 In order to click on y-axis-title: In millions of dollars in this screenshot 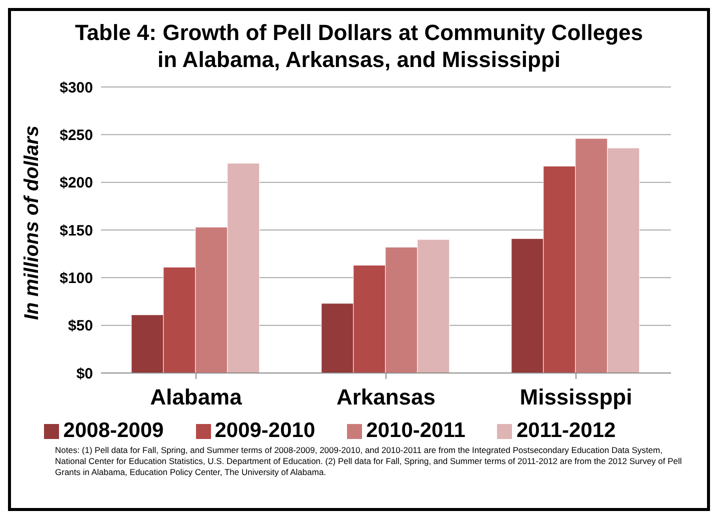, I will do `click(32, 223)`.